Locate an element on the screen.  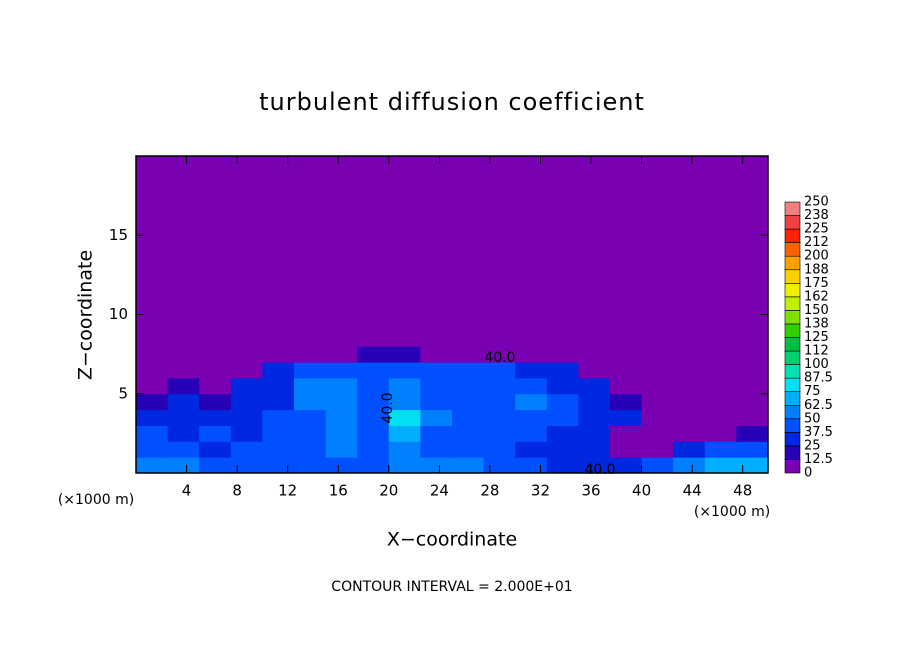
x-tick-label: 12 is located at coordinates (287, 491).